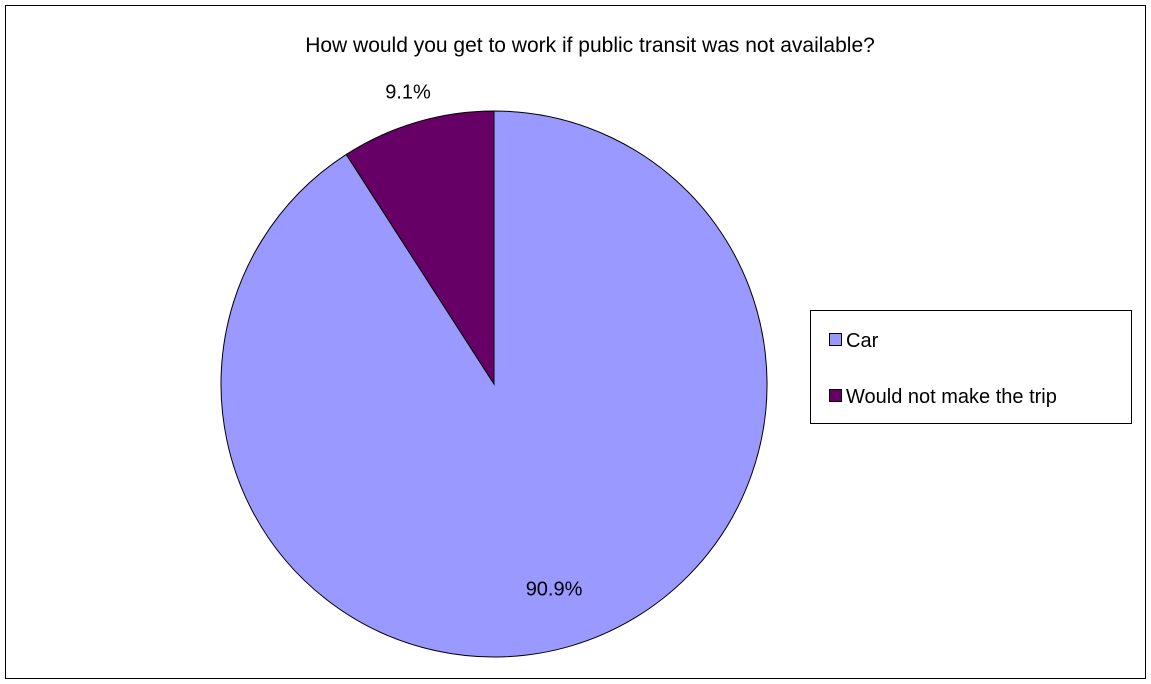 This screenshot has height=684, width=1151. What do you see at coordinates (862, 341) in the screenshot?
I see `legend-label-1: Car` at bounding box center [862, 341].